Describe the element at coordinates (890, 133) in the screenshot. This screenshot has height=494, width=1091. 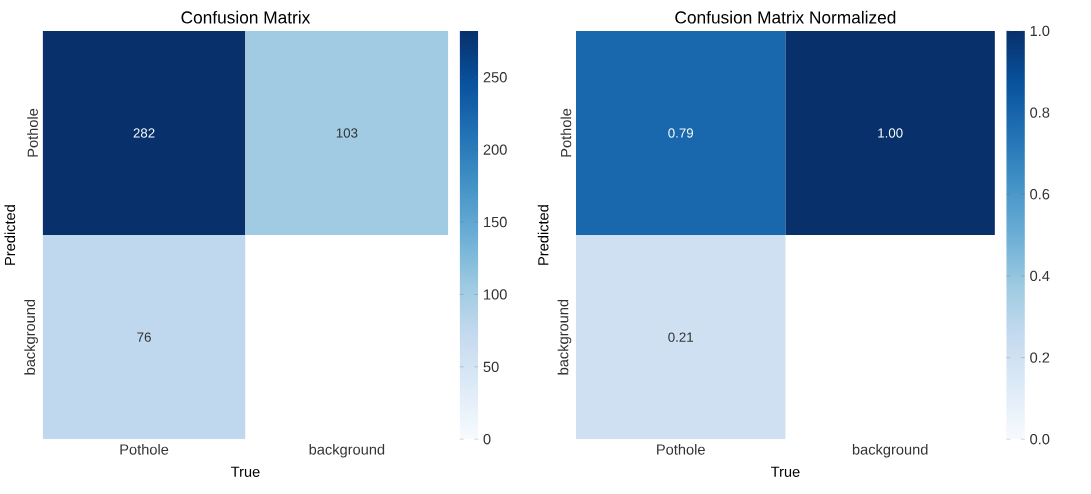
I see `data-label: 1.00` at that location.